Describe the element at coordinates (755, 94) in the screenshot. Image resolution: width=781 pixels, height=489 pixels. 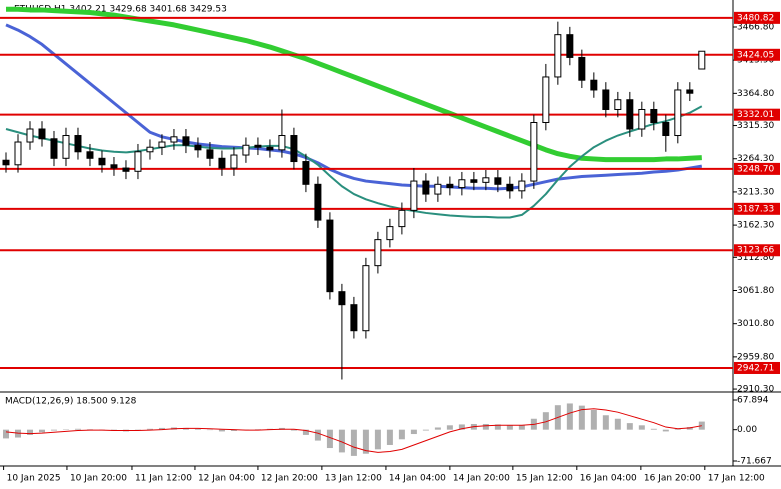
I see `y-tick-label: 3364.80` at that location.